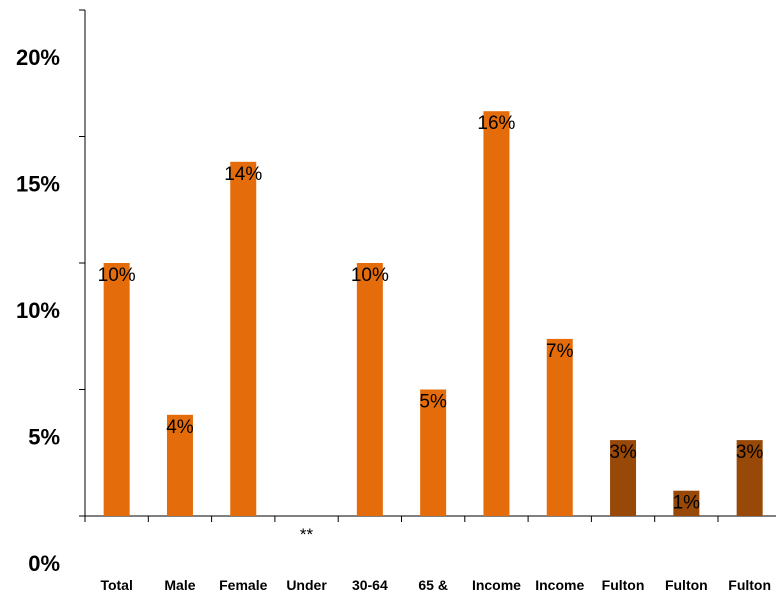 This screenshot has height=598, width=776. Describe the element at coordinates (179, 585) in the screenshot. I see `x-tick-label: Male` at that location.